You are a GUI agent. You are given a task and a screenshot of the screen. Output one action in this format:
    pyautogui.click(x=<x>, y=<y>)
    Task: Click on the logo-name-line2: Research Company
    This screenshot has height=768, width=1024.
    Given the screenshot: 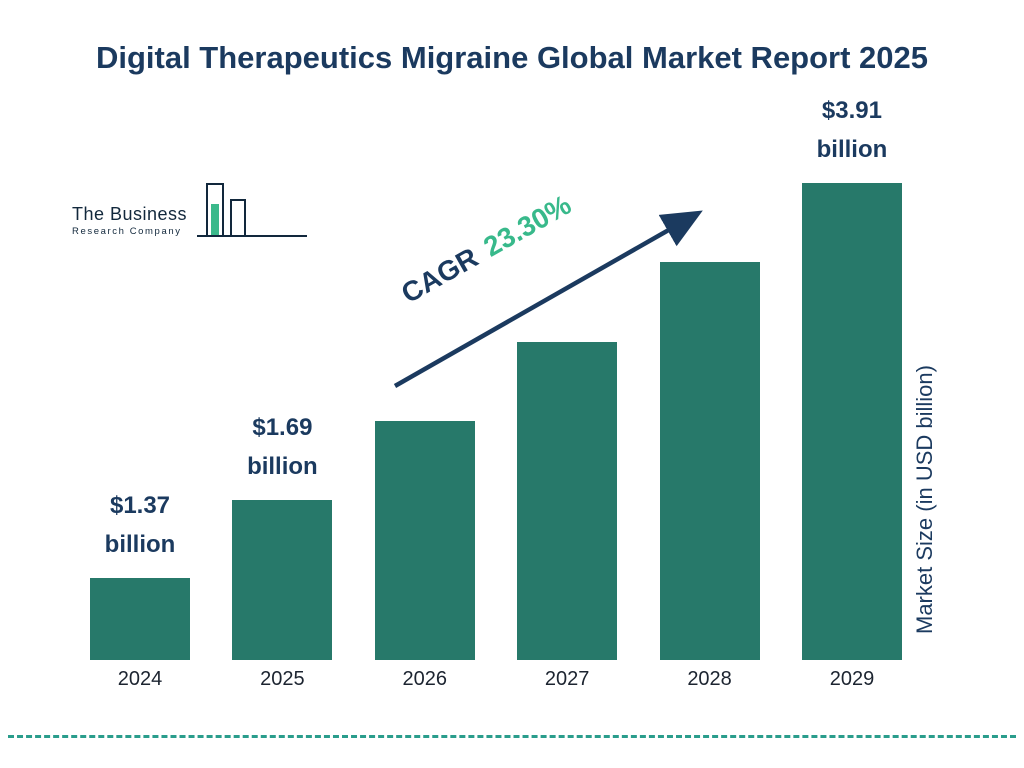 What is the action you would take?
    pyautogui.click(x=127, y=231)
    